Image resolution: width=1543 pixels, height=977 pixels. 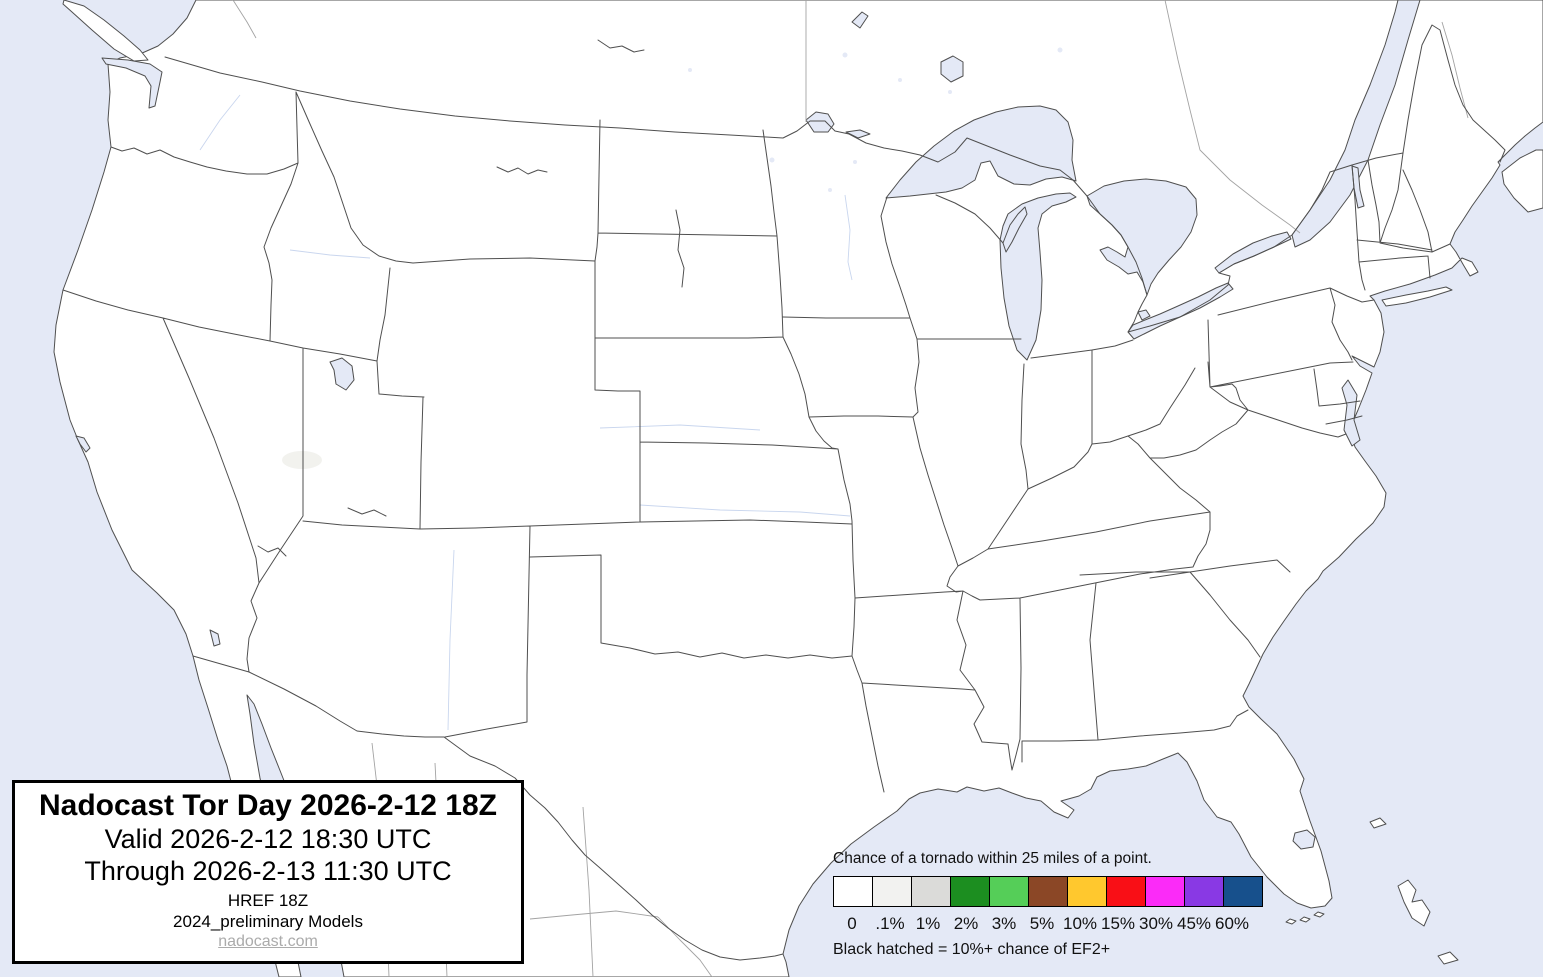 What do you see at coordinates (1087, 891) in the screenshot?
I see `legend-swatch-10%` at bounding box center [1087, 891].